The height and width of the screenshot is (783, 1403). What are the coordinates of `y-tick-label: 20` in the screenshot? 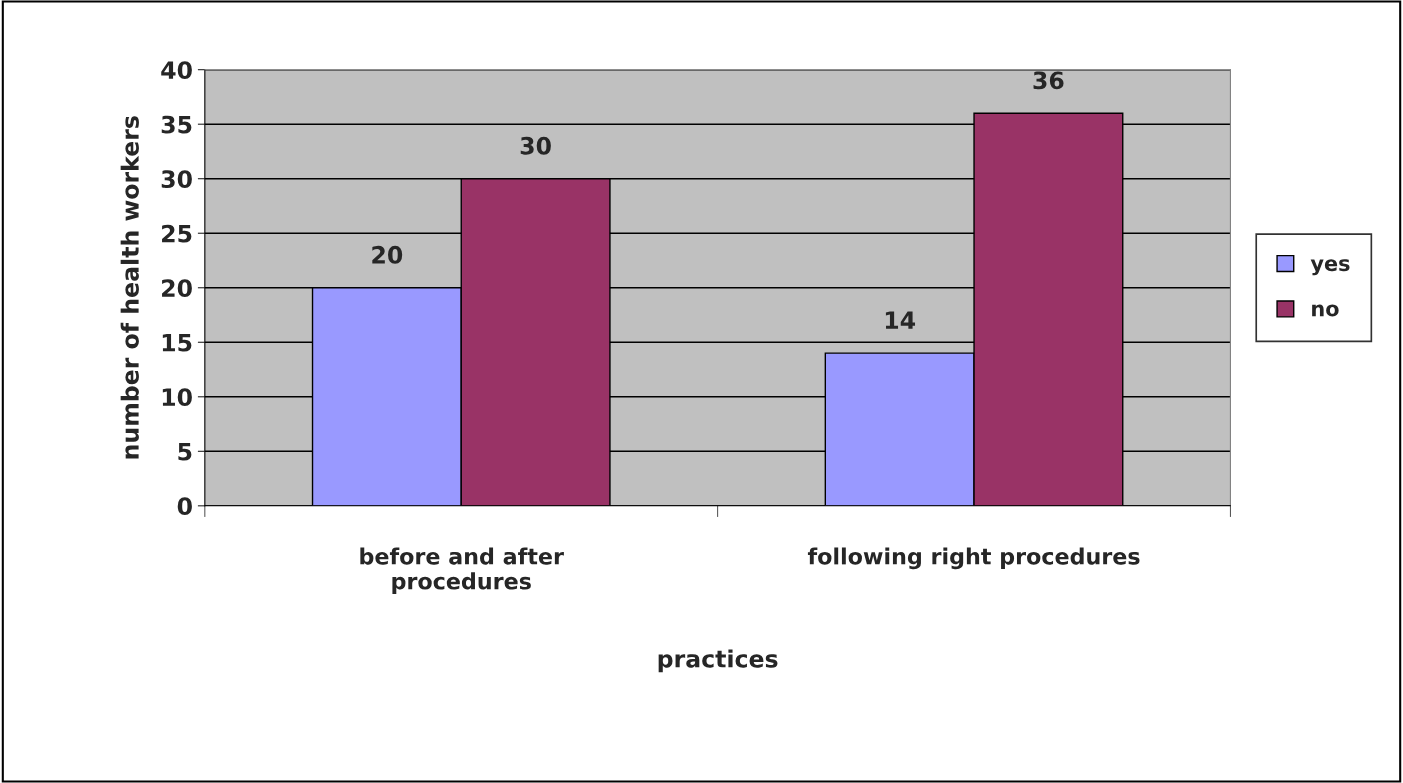 It's located at (177, 288).